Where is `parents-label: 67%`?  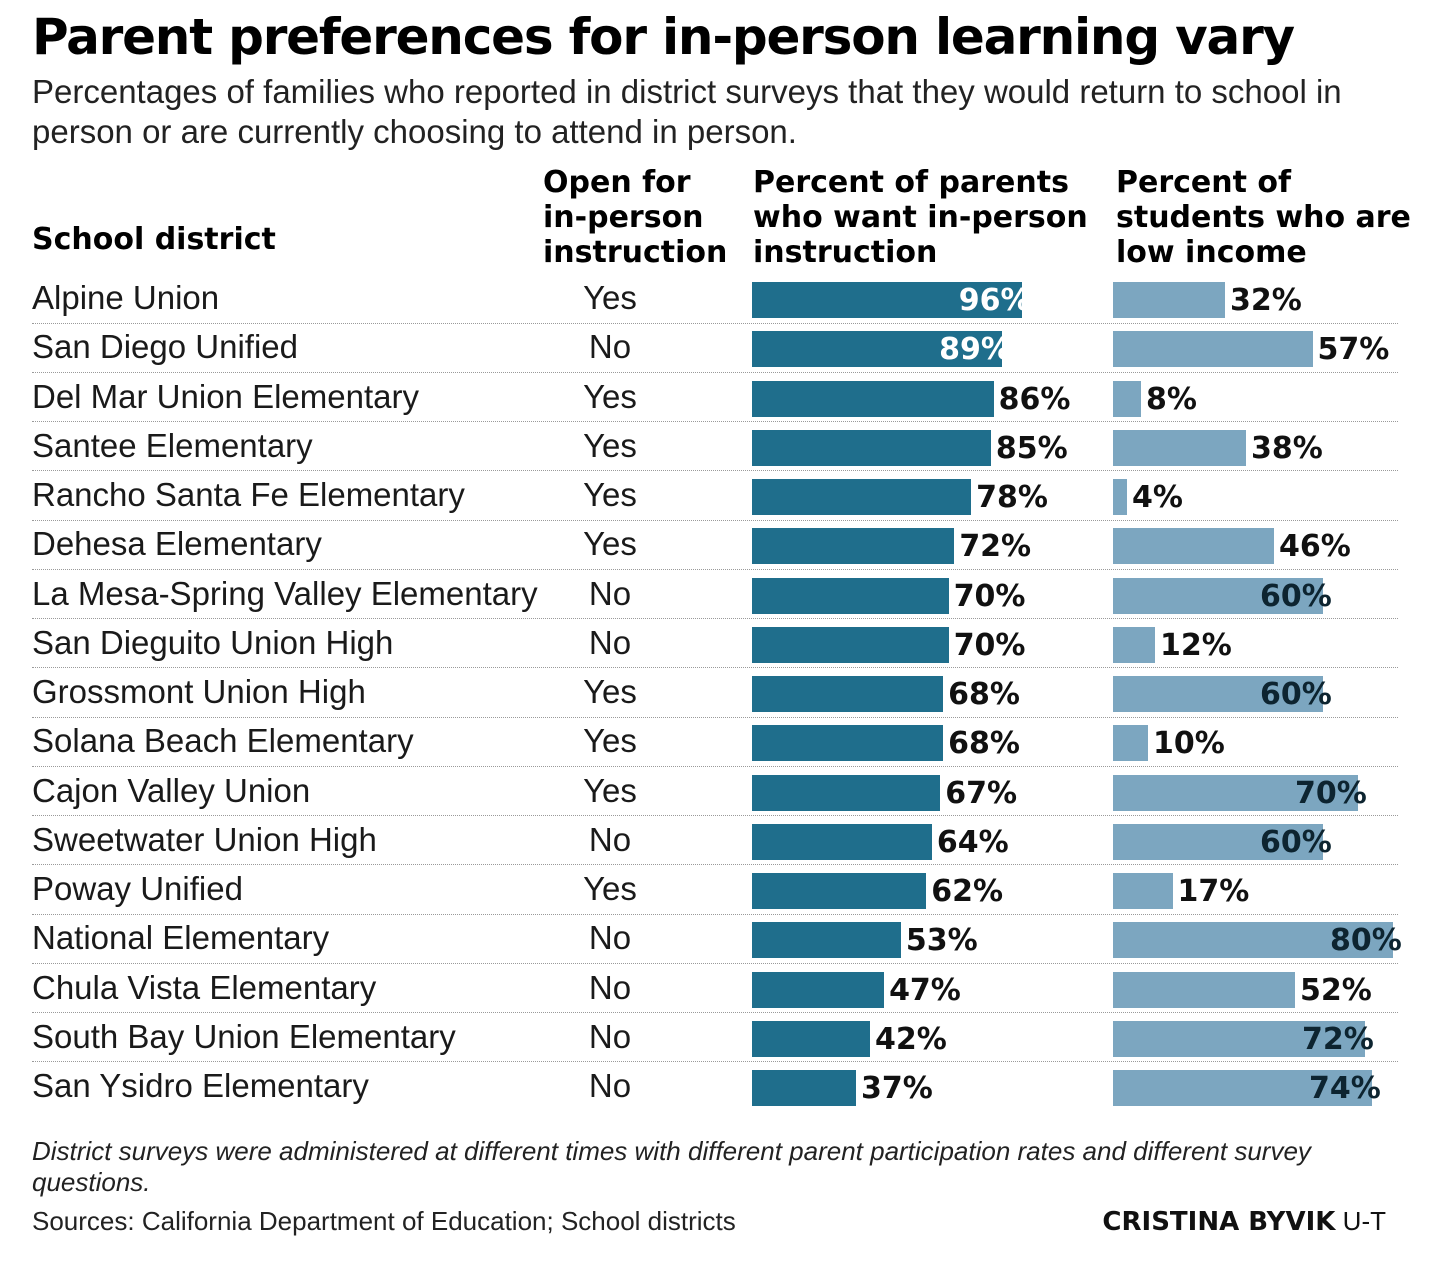
parents-label: 67% is located at coordinates (981, 793).